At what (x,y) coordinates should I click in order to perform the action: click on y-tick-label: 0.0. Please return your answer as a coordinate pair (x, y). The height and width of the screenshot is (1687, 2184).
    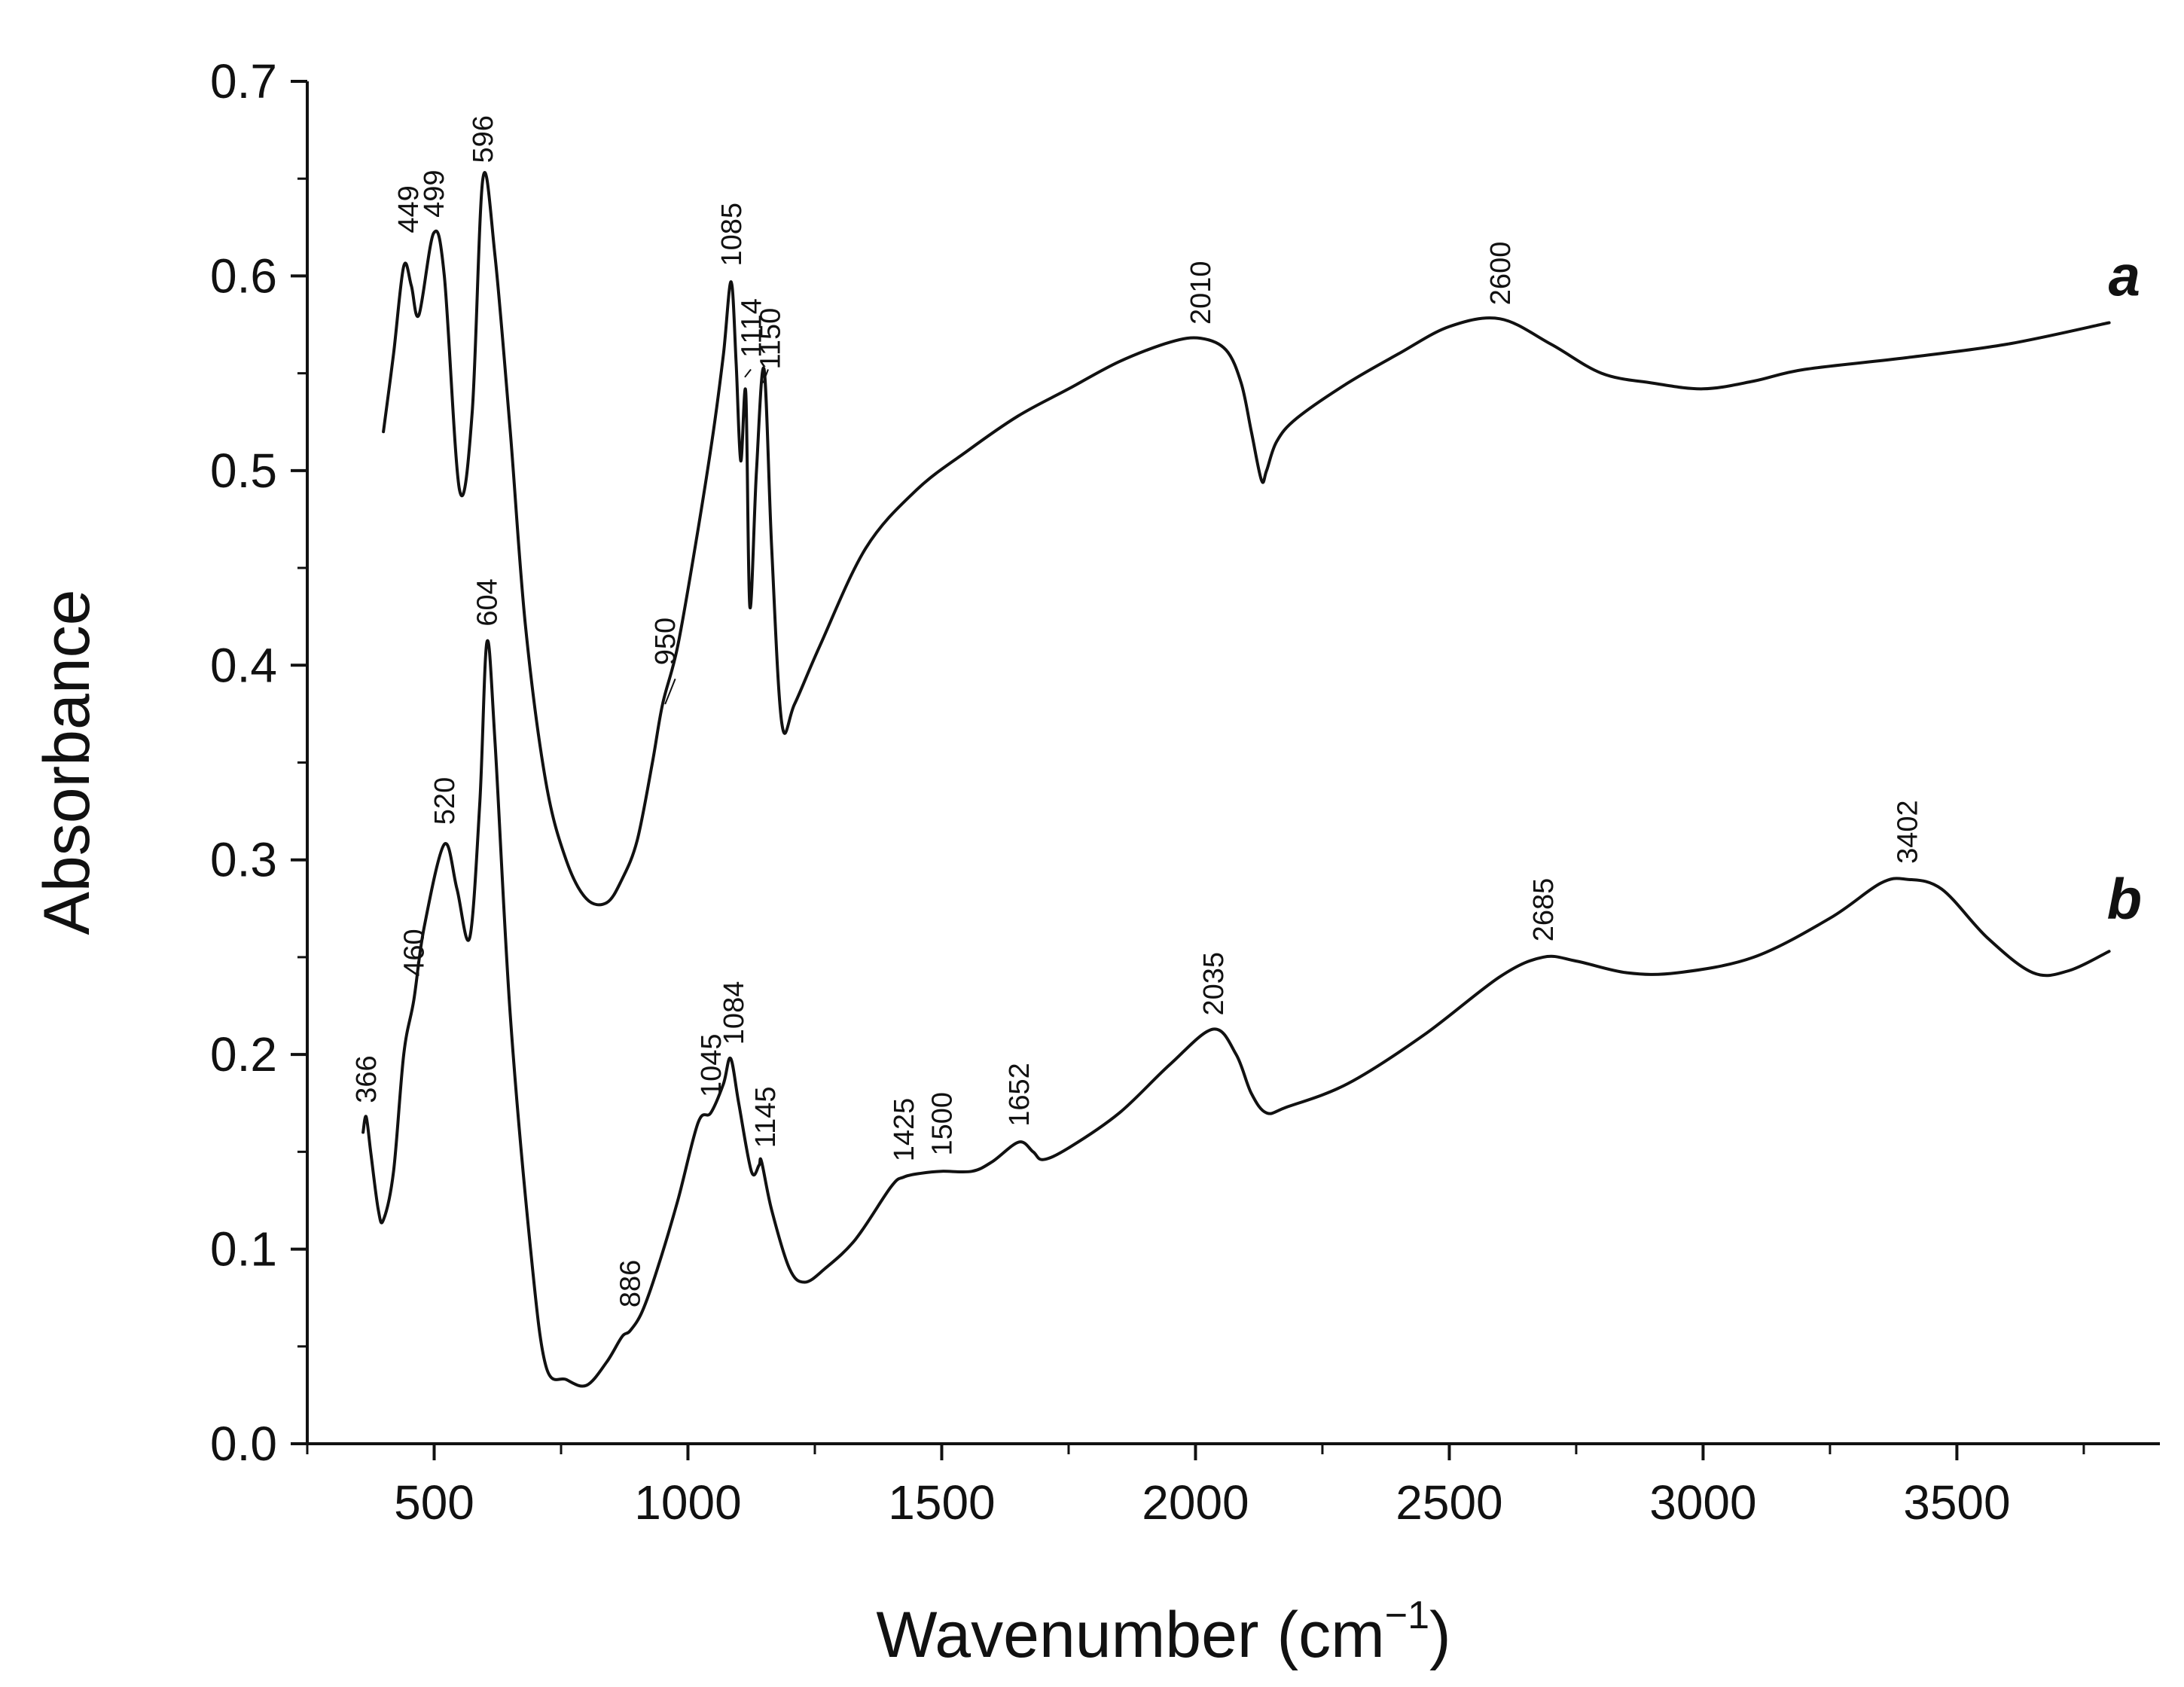
    Looking at the image, I should click on (243, 1444).